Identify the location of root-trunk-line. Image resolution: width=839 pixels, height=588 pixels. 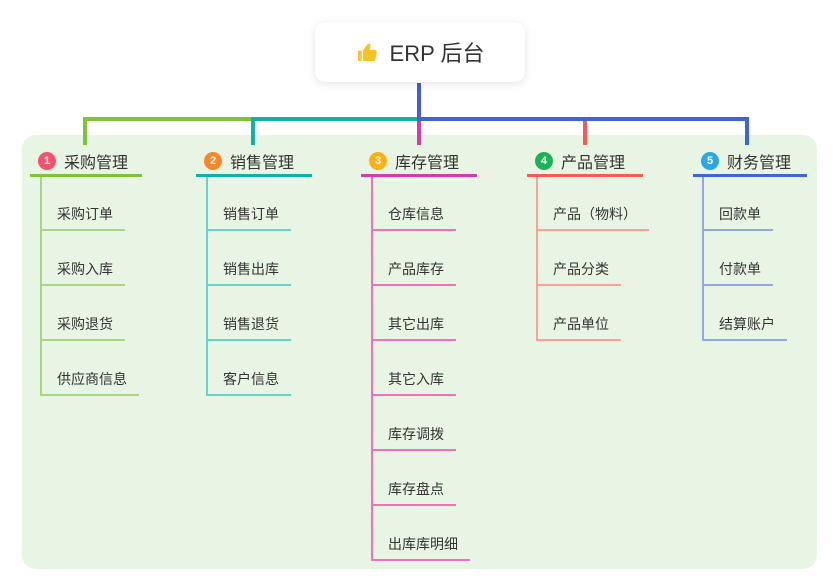
(419, 102).